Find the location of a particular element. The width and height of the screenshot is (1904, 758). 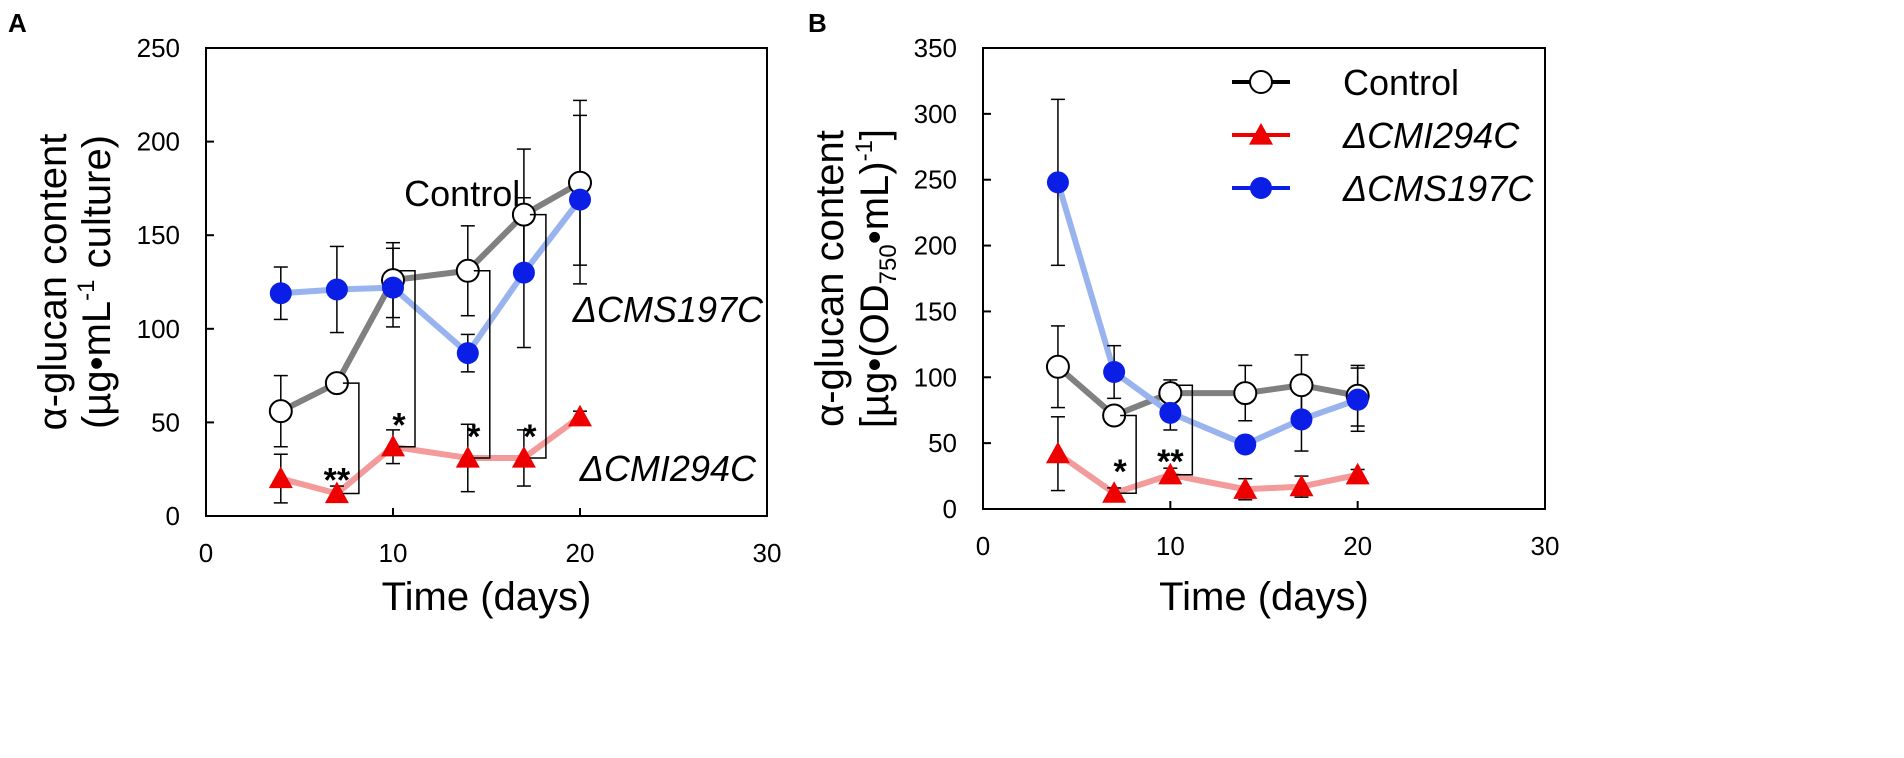

series-annotation: ΔCMS197C is located at coordinates (668, 309).